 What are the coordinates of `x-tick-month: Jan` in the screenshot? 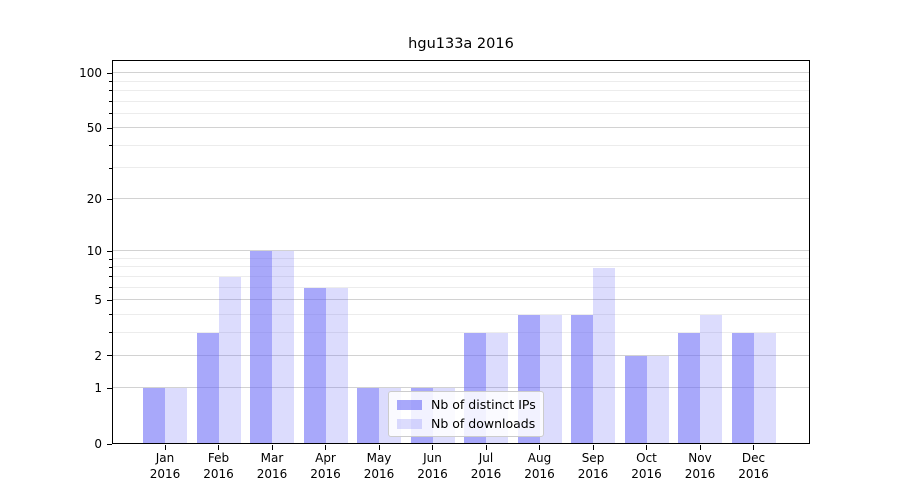 It's located at (165, 458).